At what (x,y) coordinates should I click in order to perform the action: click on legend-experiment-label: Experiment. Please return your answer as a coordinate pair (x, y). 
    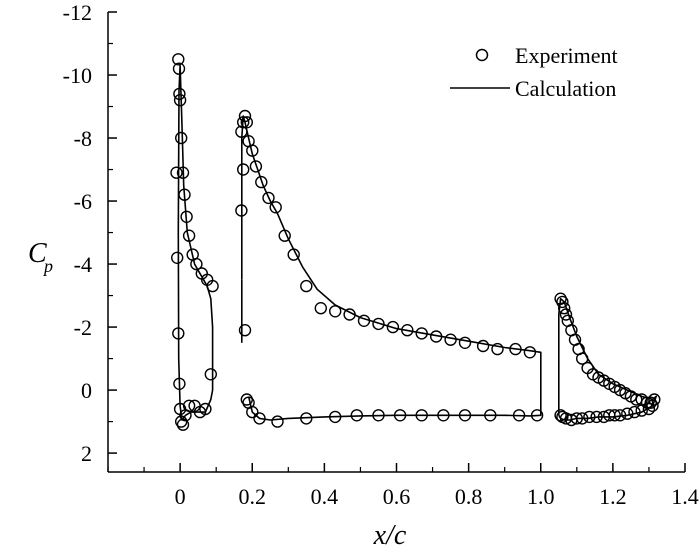
    Looking at the image, I should click on (566, 55).